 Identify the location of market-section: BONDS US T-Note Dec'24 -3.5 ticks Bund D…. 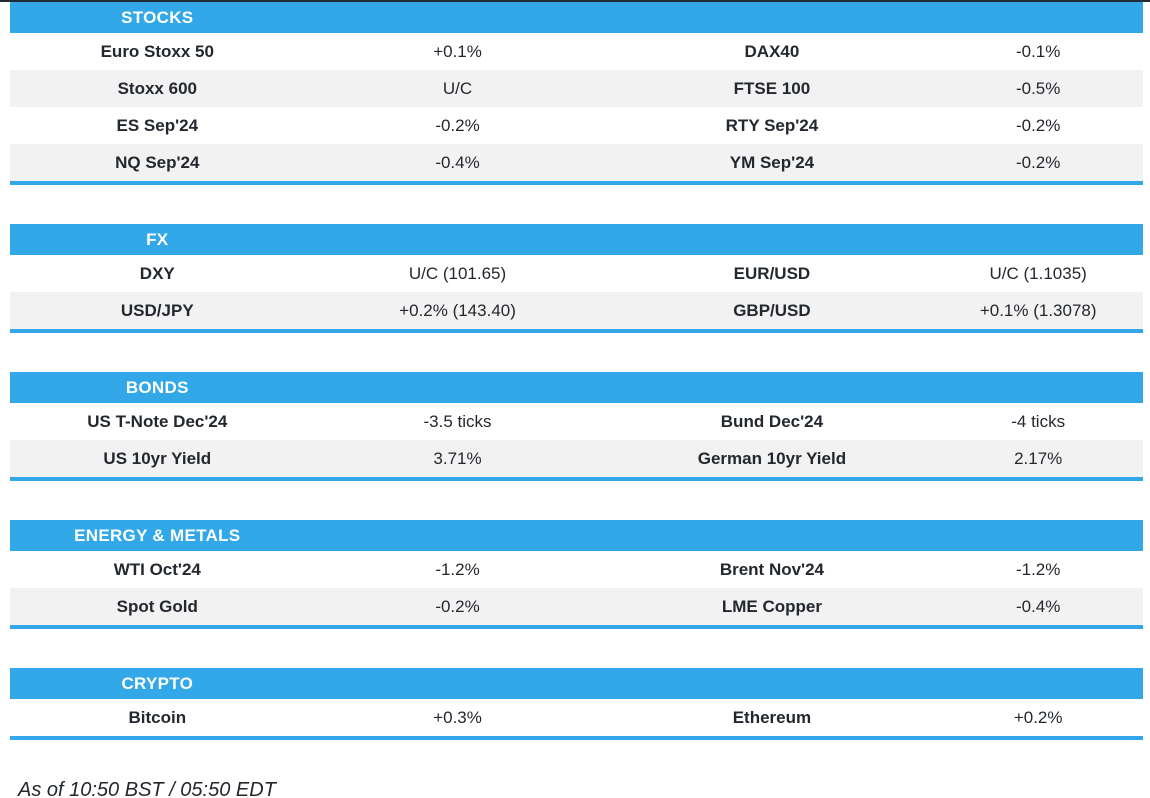
(576, 426).